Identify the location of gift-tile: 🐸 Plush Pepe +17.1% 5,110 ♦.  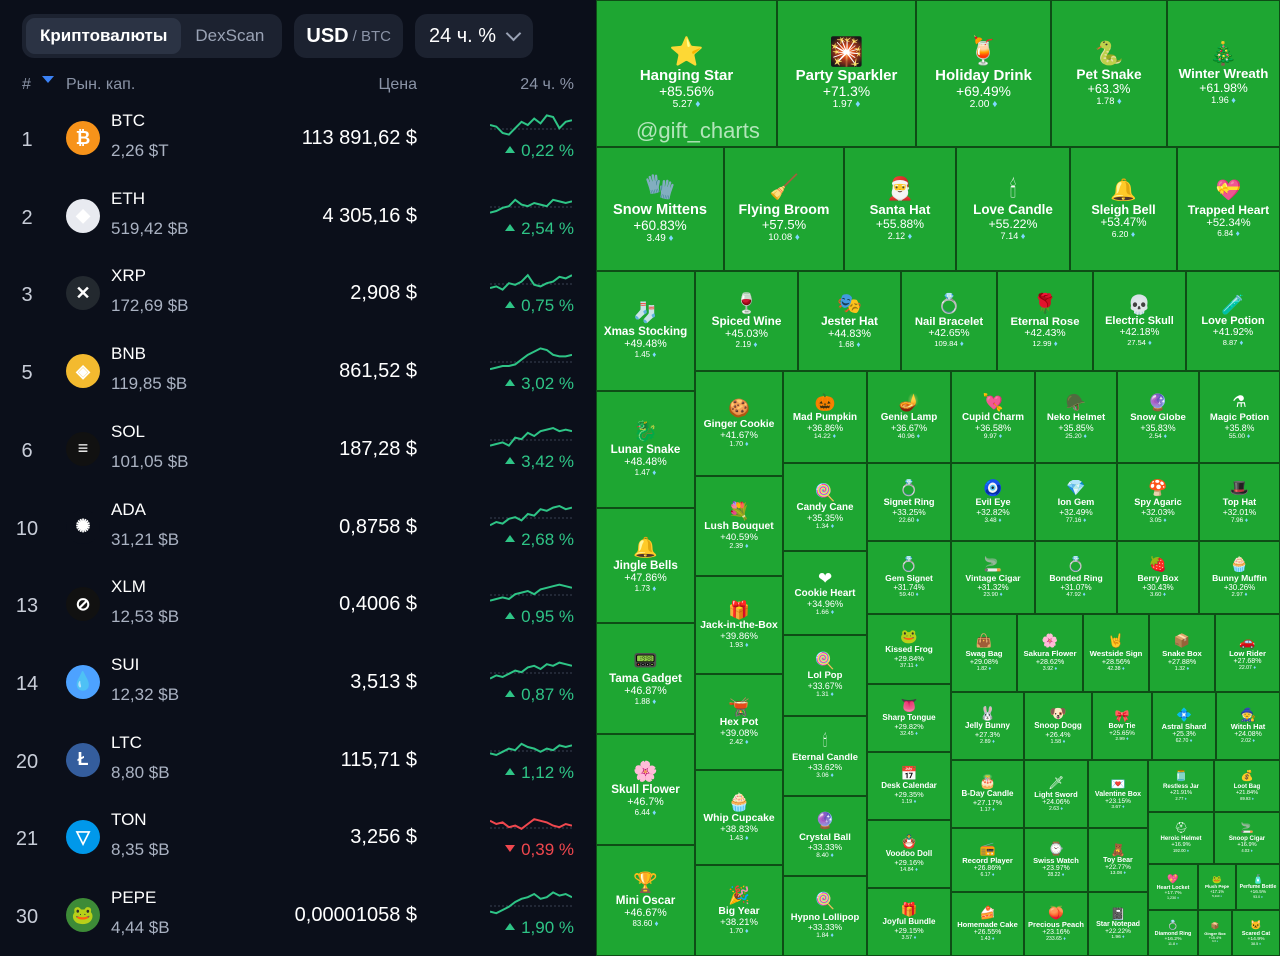
(1217, 887).